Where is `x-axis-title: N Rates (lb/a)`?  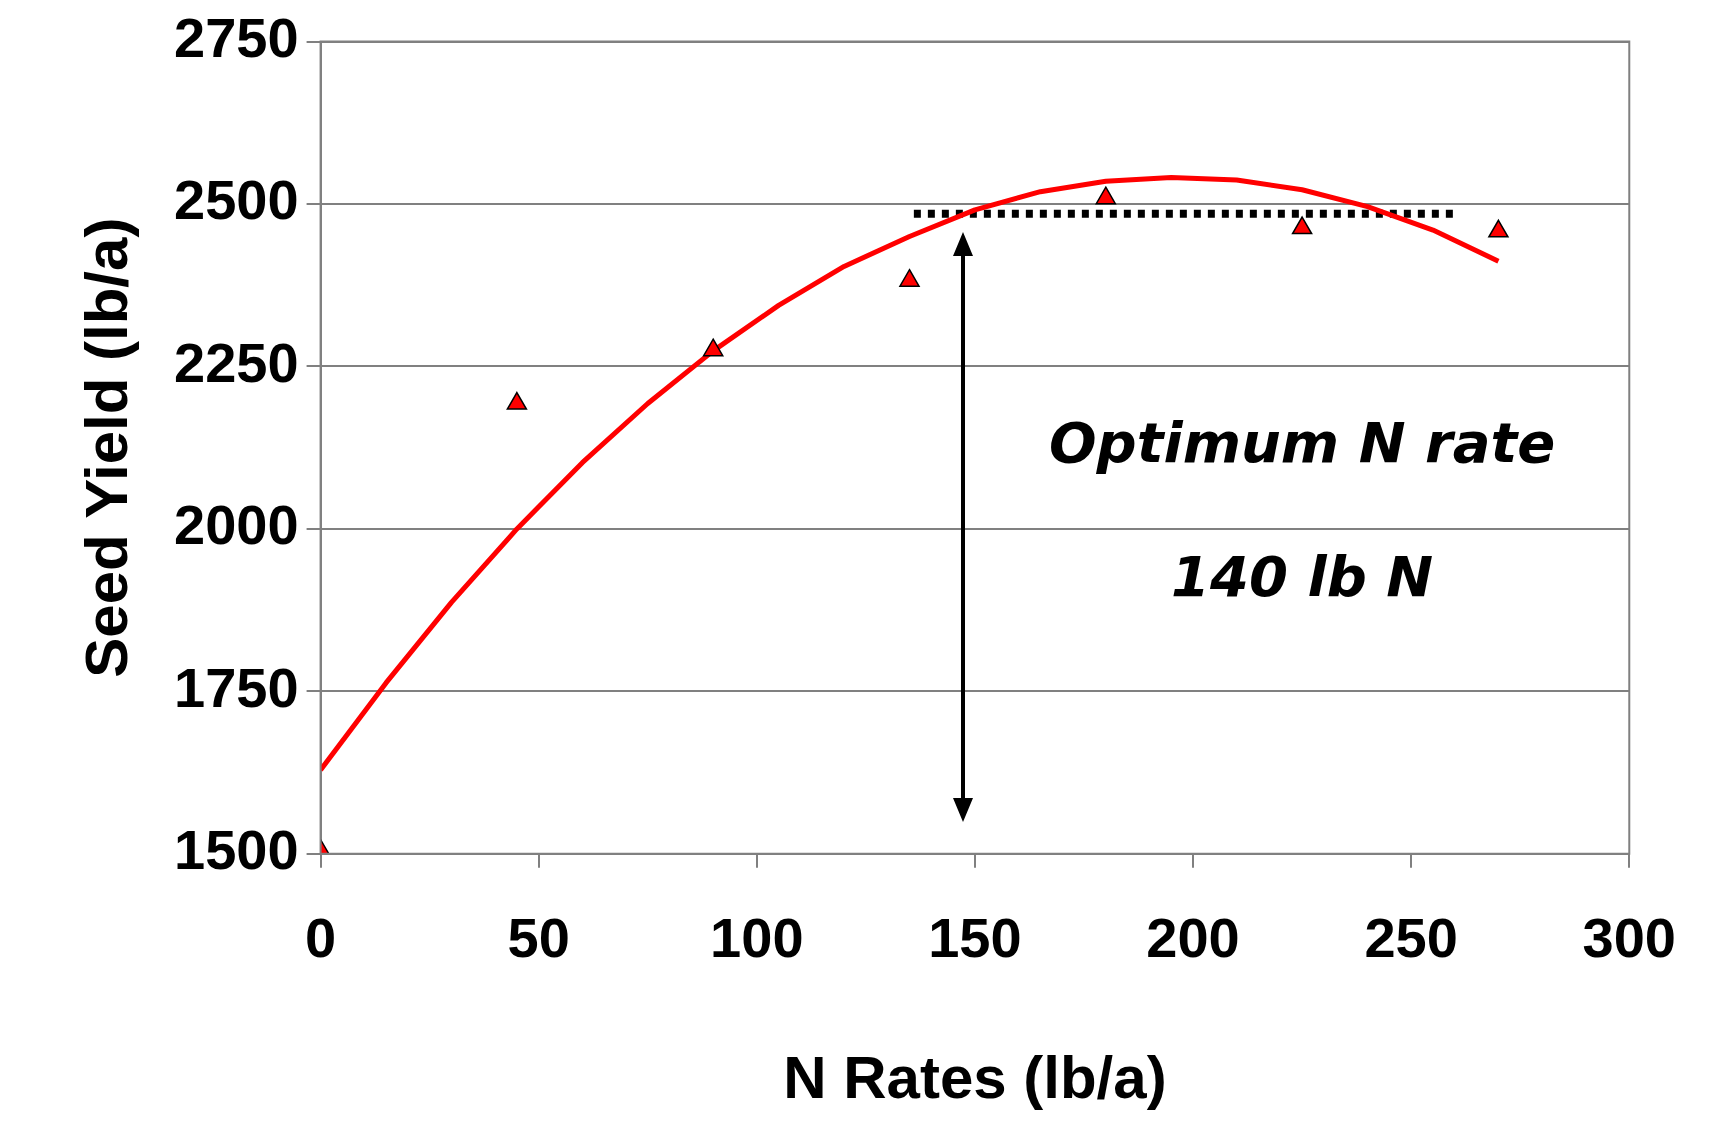
x-axis-title: N Rates (lb/a) is located at coordinates (975, 1077).